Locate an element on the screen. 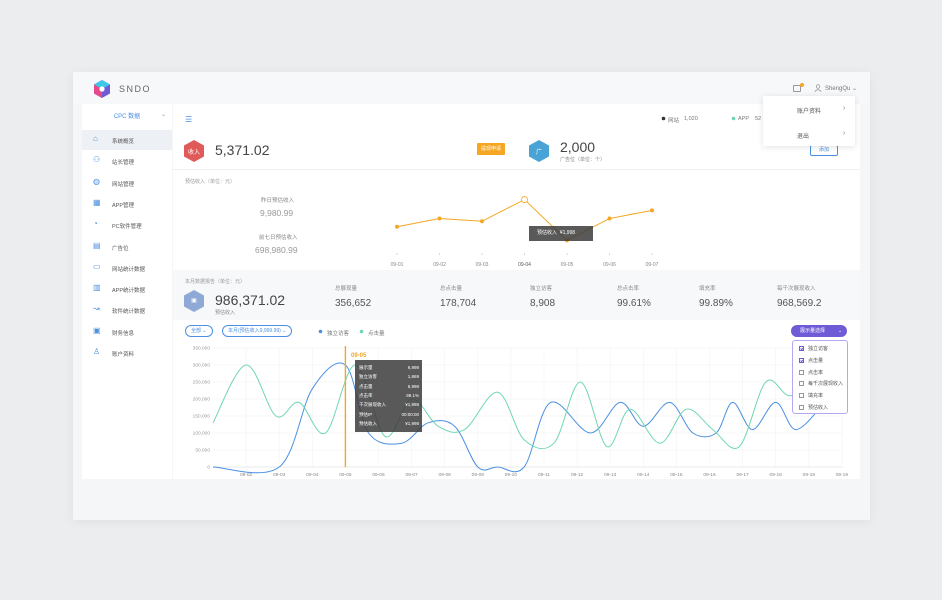  legend-app-value: 52 is located at coordinates (758, 119).